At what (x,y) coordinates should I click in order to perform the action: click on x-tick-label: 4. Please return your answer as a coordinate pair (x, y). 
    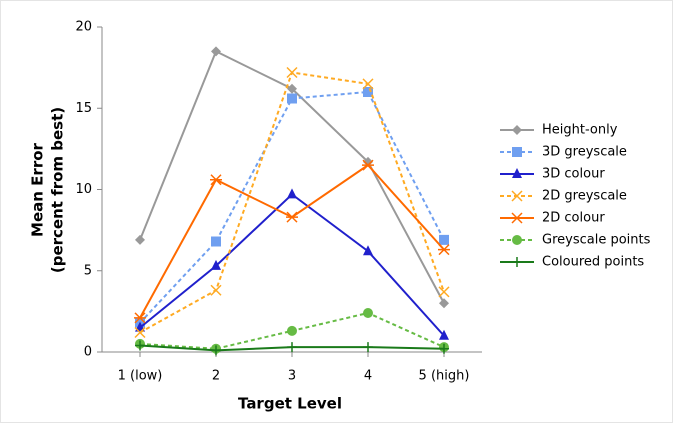
    Looking at the image, I should click on (368, 376).